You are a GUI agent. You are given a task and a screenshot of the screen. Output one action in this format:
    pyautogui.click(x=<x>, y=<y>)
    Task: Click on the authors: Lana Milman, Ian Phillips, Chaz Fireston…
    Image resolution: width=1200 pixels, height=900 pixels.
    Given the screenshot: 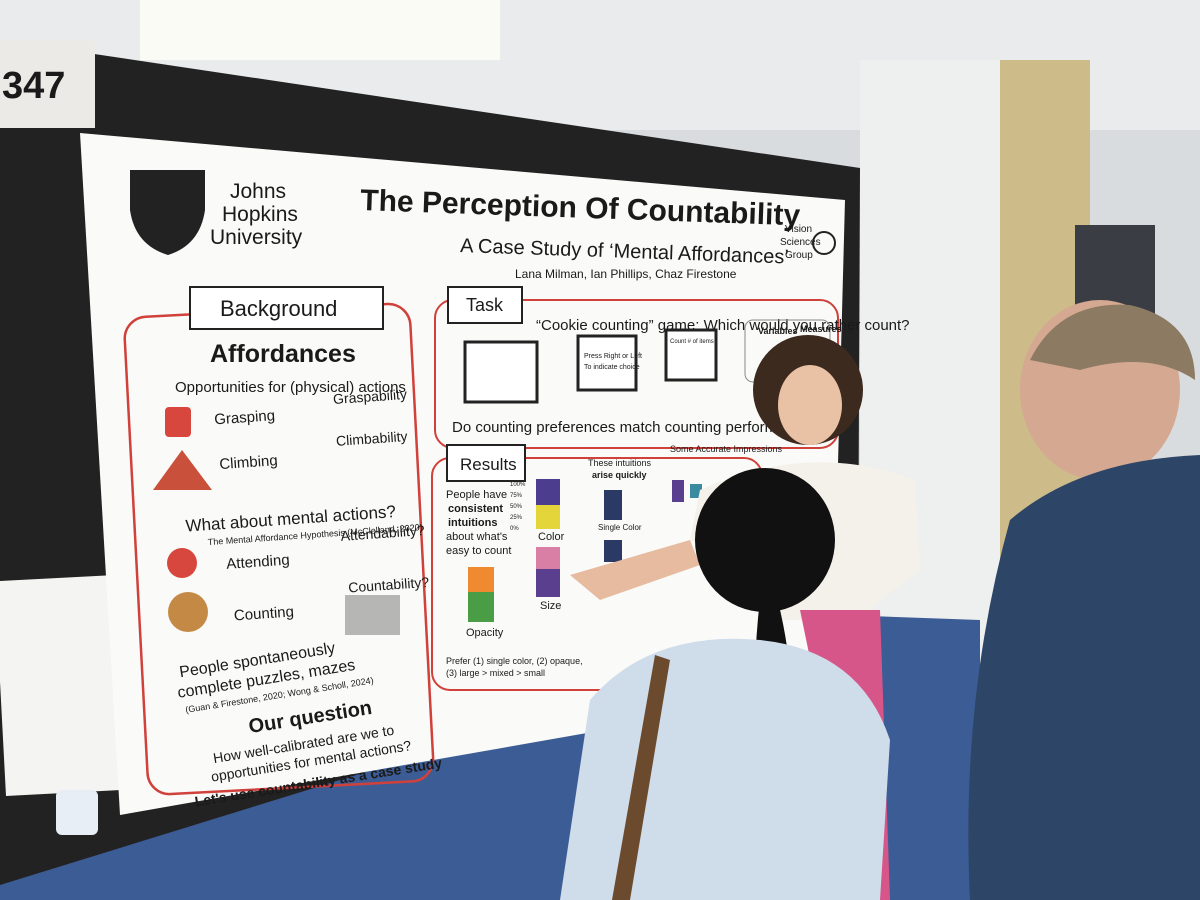 What is the action you would take?
    pyautogui.click(x=626, y=274)
    